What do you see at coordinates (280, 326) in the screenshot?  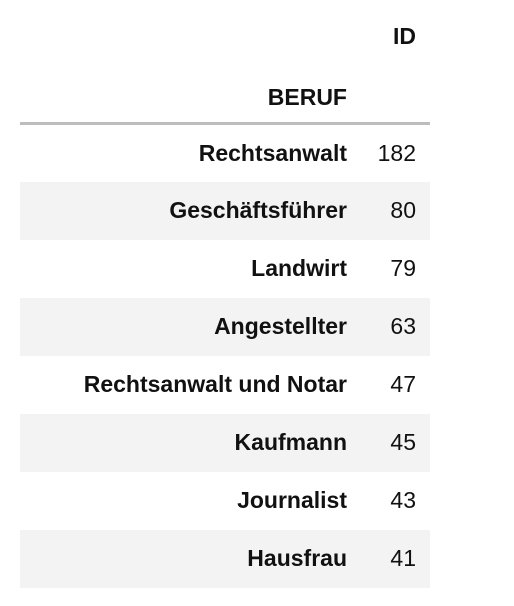 I see `row-label-cell: Angestellter` at bounding box center [280, 326].